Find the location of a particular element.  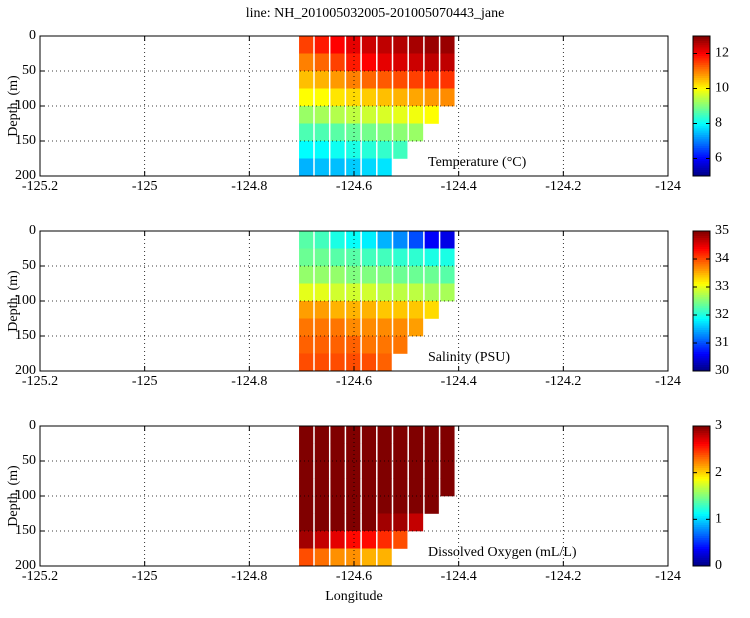

y-tick-label: 150 is located at coordinates (25, 140).